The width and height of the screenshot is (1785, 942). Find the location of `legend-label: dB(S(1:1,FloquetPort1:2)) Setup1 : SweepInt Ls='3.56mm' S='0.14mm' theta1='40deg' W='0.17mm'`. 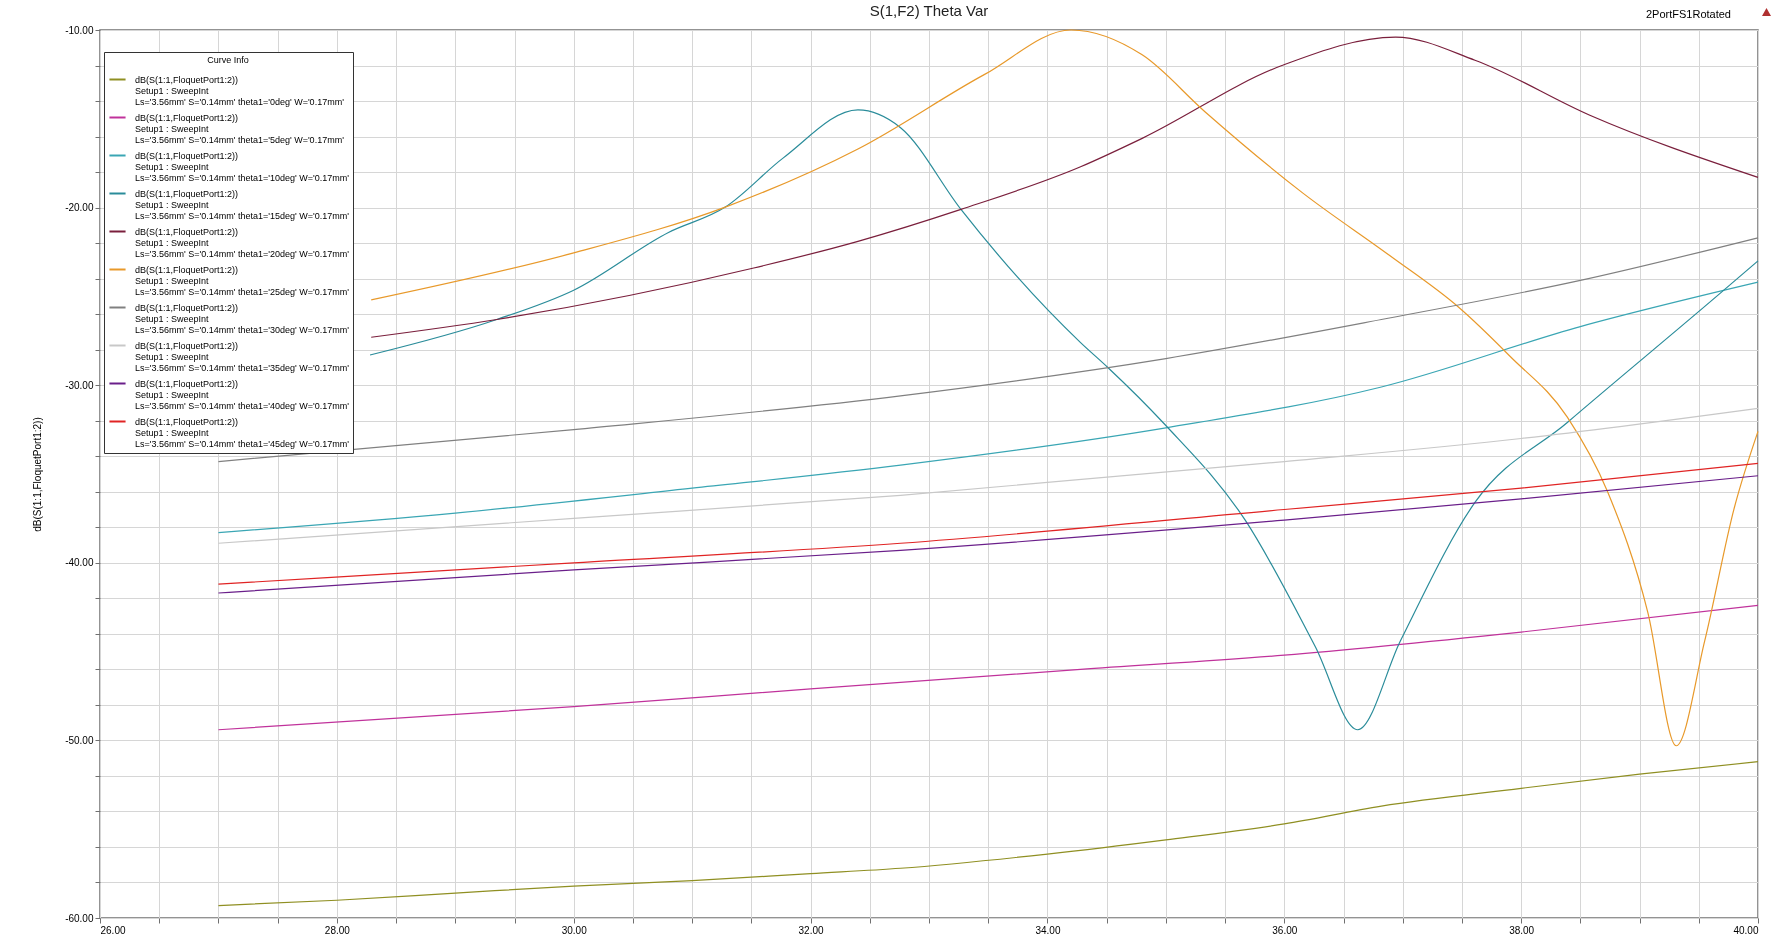

legend-label: dB(S(1:1,FloquetPort1:2)) Setup1 : SweepInt Ls='3.56mm' S='0.14mm' theta1='40deg' W='0.17mm' is located at coordinates (242, 394).